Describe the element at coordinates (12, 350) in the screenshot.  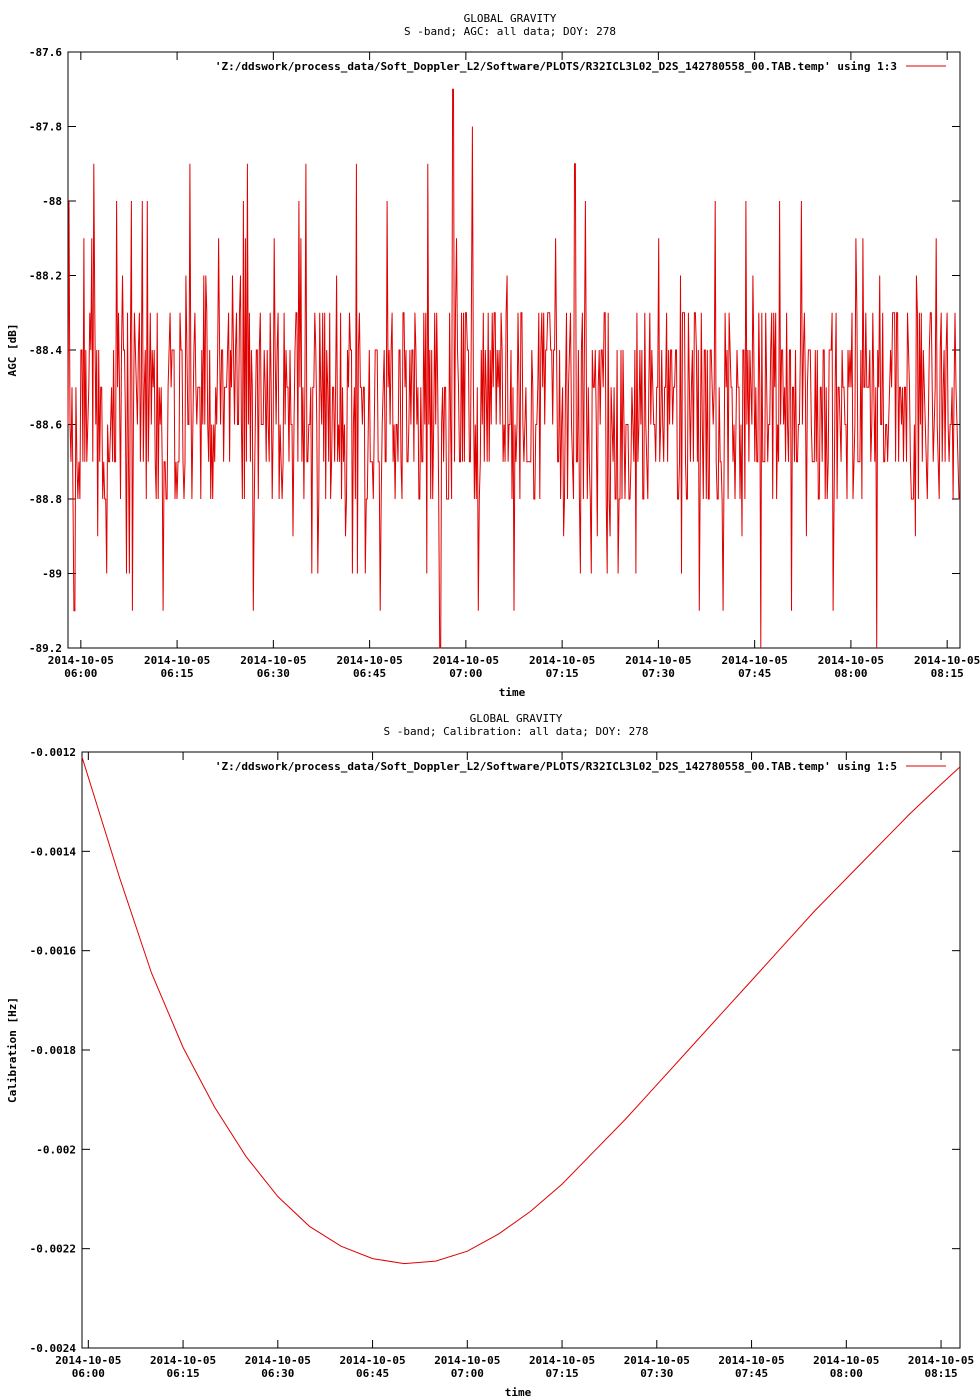
I see `y-axis-label: AGC [dB]` at that location.